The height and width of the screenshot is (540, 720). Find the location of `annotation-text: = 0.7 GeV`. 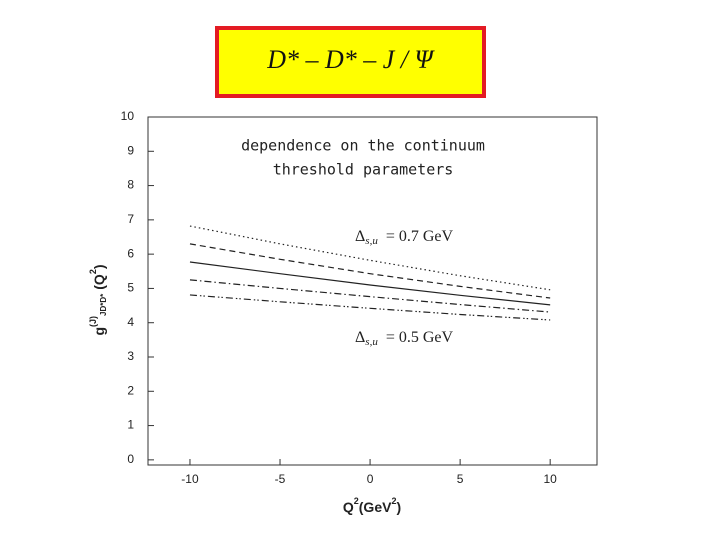

annotation-text: = 0.7 GeV is located at coordinates (420, 236).